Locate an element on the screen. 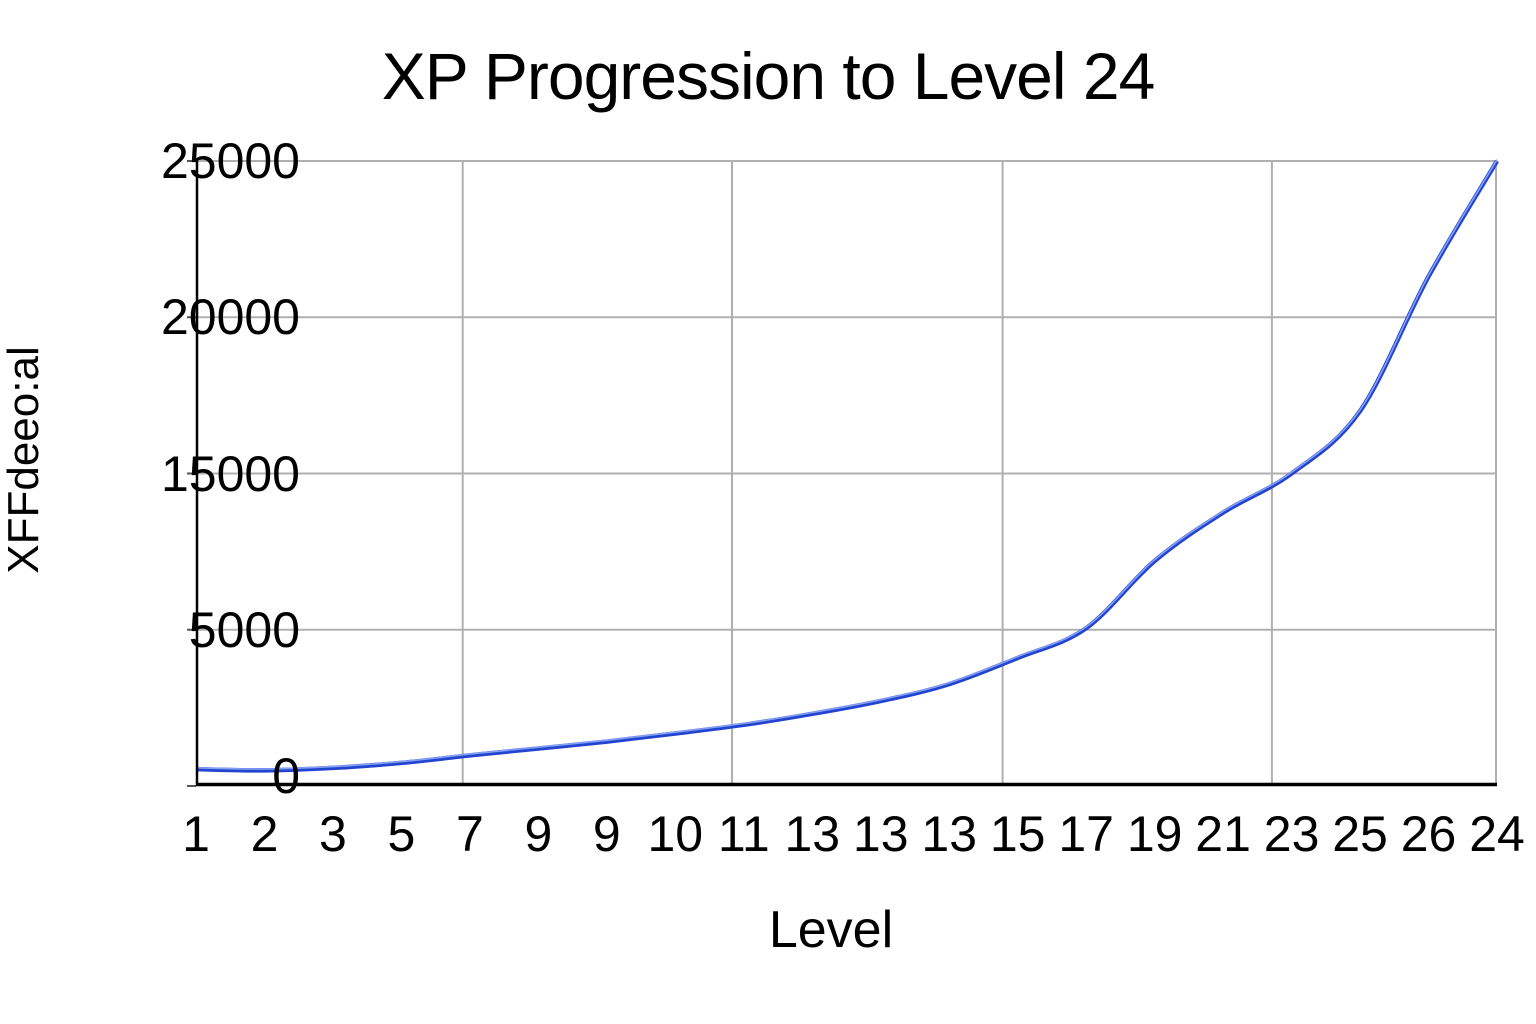 This screenshot has width=1536, height=1024. x-tick-label: 25 is located at coordinates (1360, 834).